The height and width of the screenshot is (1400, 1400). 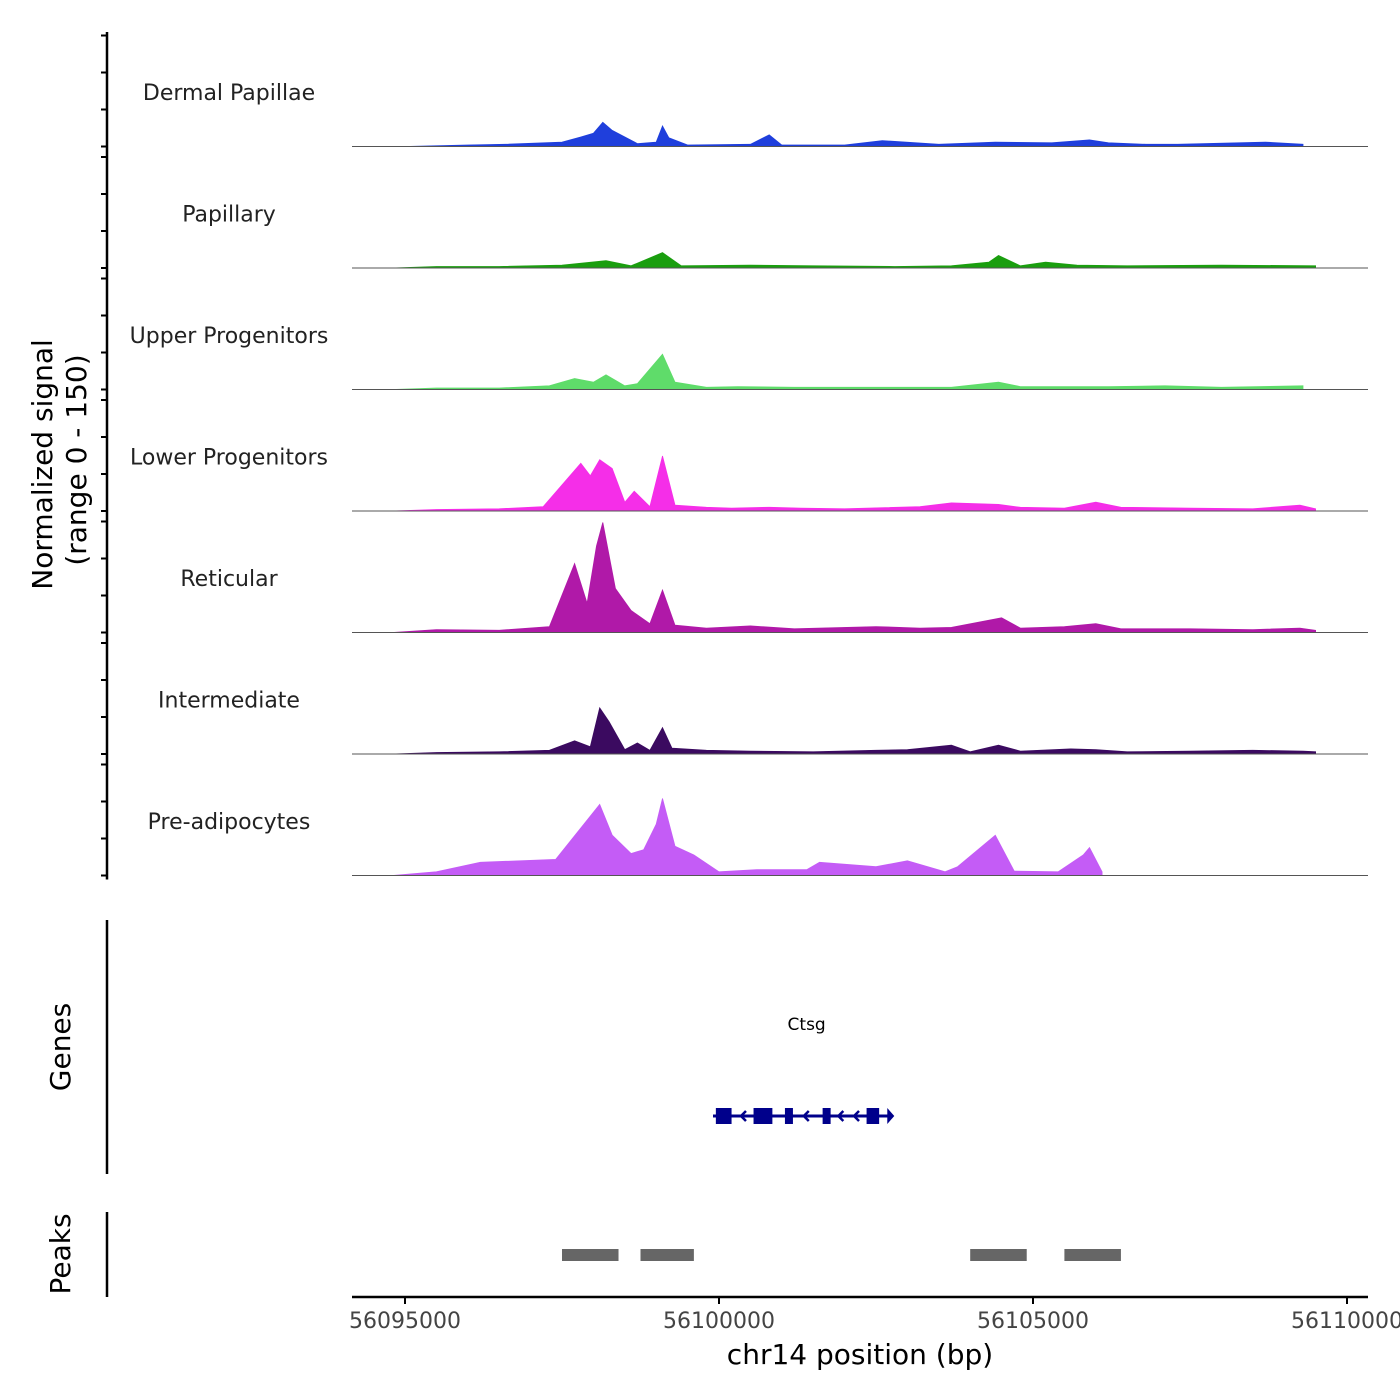 I want to click on signal-track-pre-adipocytes: Pre-adipocytes, so click(x=758, y=837).